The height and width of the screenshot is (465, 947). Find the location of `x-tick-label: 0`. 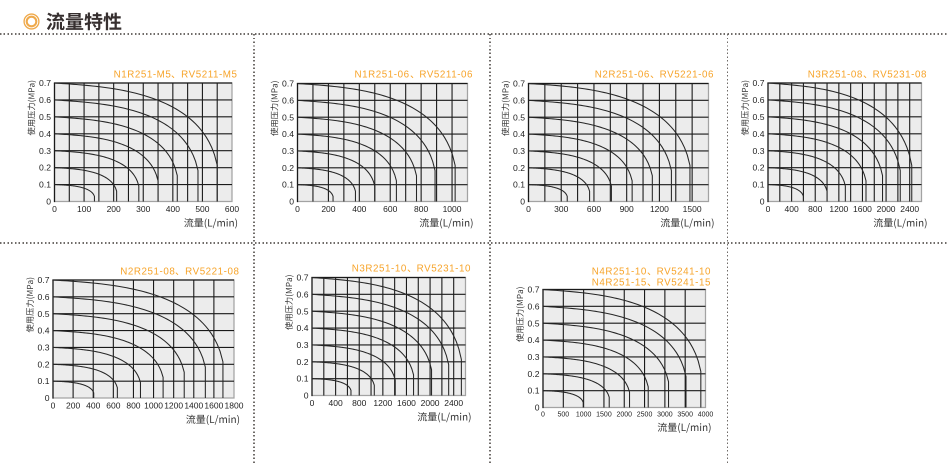

x-tick-label: 0 is located at coordinates (54, 209).